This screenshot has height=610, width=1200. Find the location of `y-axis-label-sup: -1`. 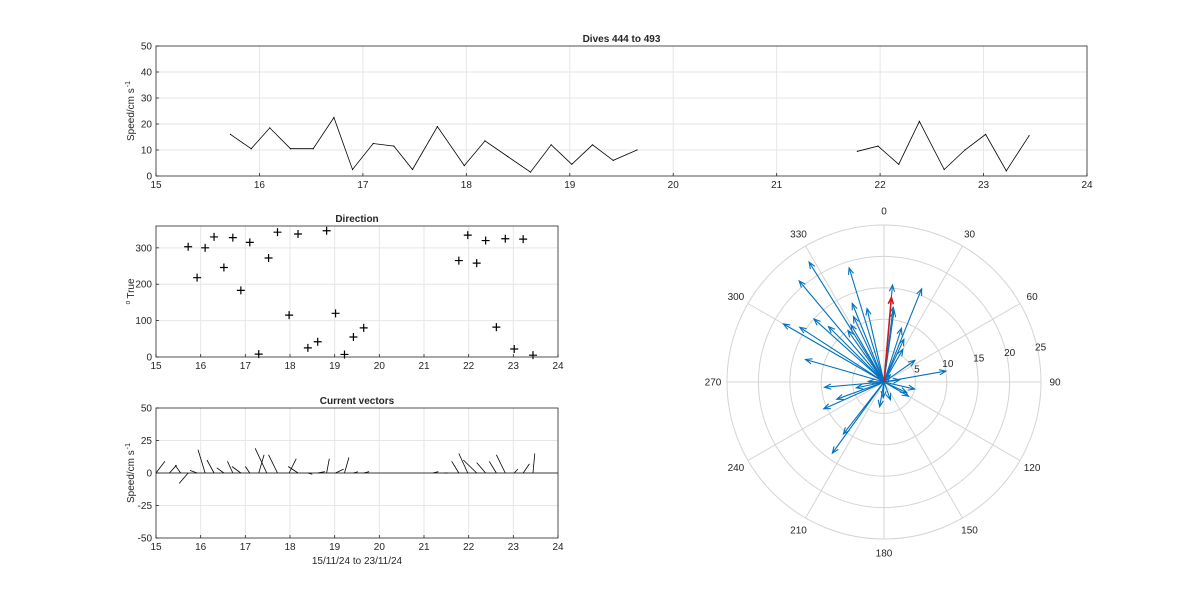

y-axis-label-sup: -1 is located at coordinates (128, 84).